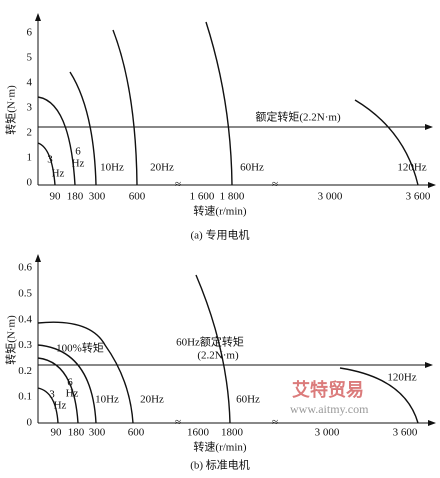 The image size is (440, 478). What do you see at coordinates (30, 158) in the screenshot?
I see `y-tick-label: 1` at bounding box center [30, 158].